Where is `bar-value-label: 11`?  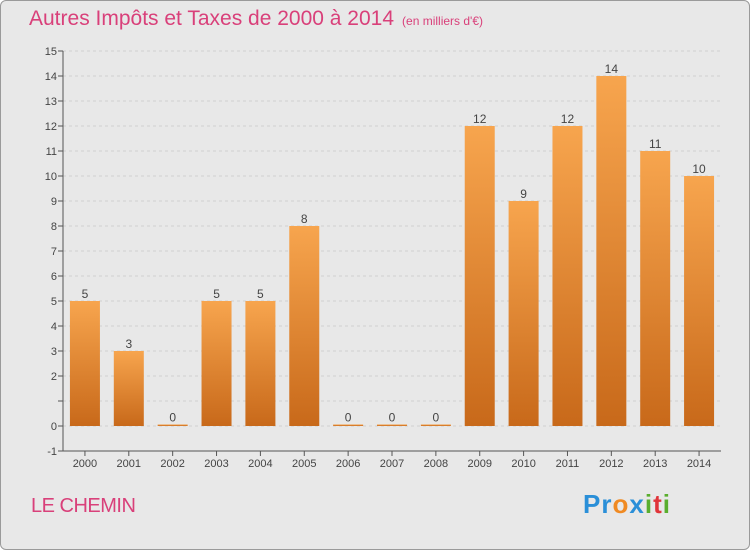
bar-value-label: 11 is located at coordinates (655, 144).